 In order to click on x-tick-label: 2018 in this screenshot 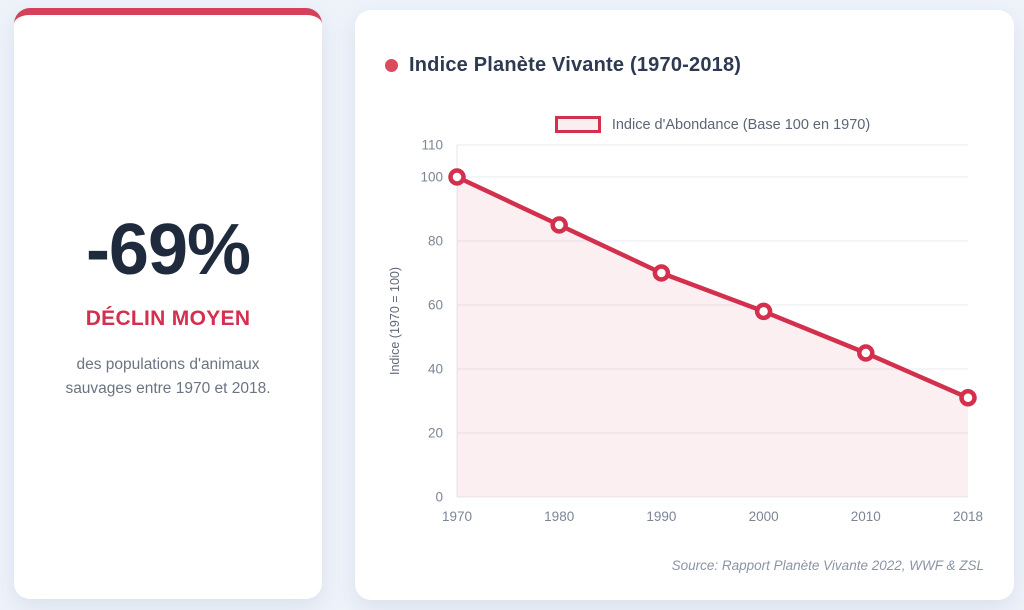, I will do `click(968, 516)`.